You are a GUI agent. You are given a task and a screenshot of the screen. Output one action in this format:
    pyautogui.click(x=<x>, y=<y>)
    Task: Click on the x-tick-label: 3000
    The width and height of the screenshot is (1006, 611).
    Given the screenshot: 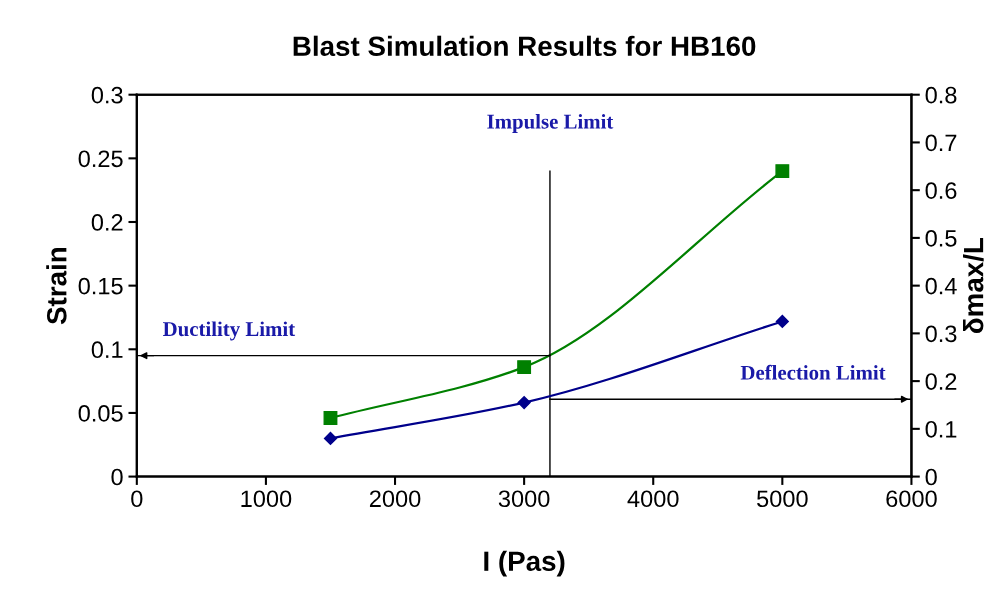 What is the action you would take?
    pyautogui.click(x=524, y=499)
    